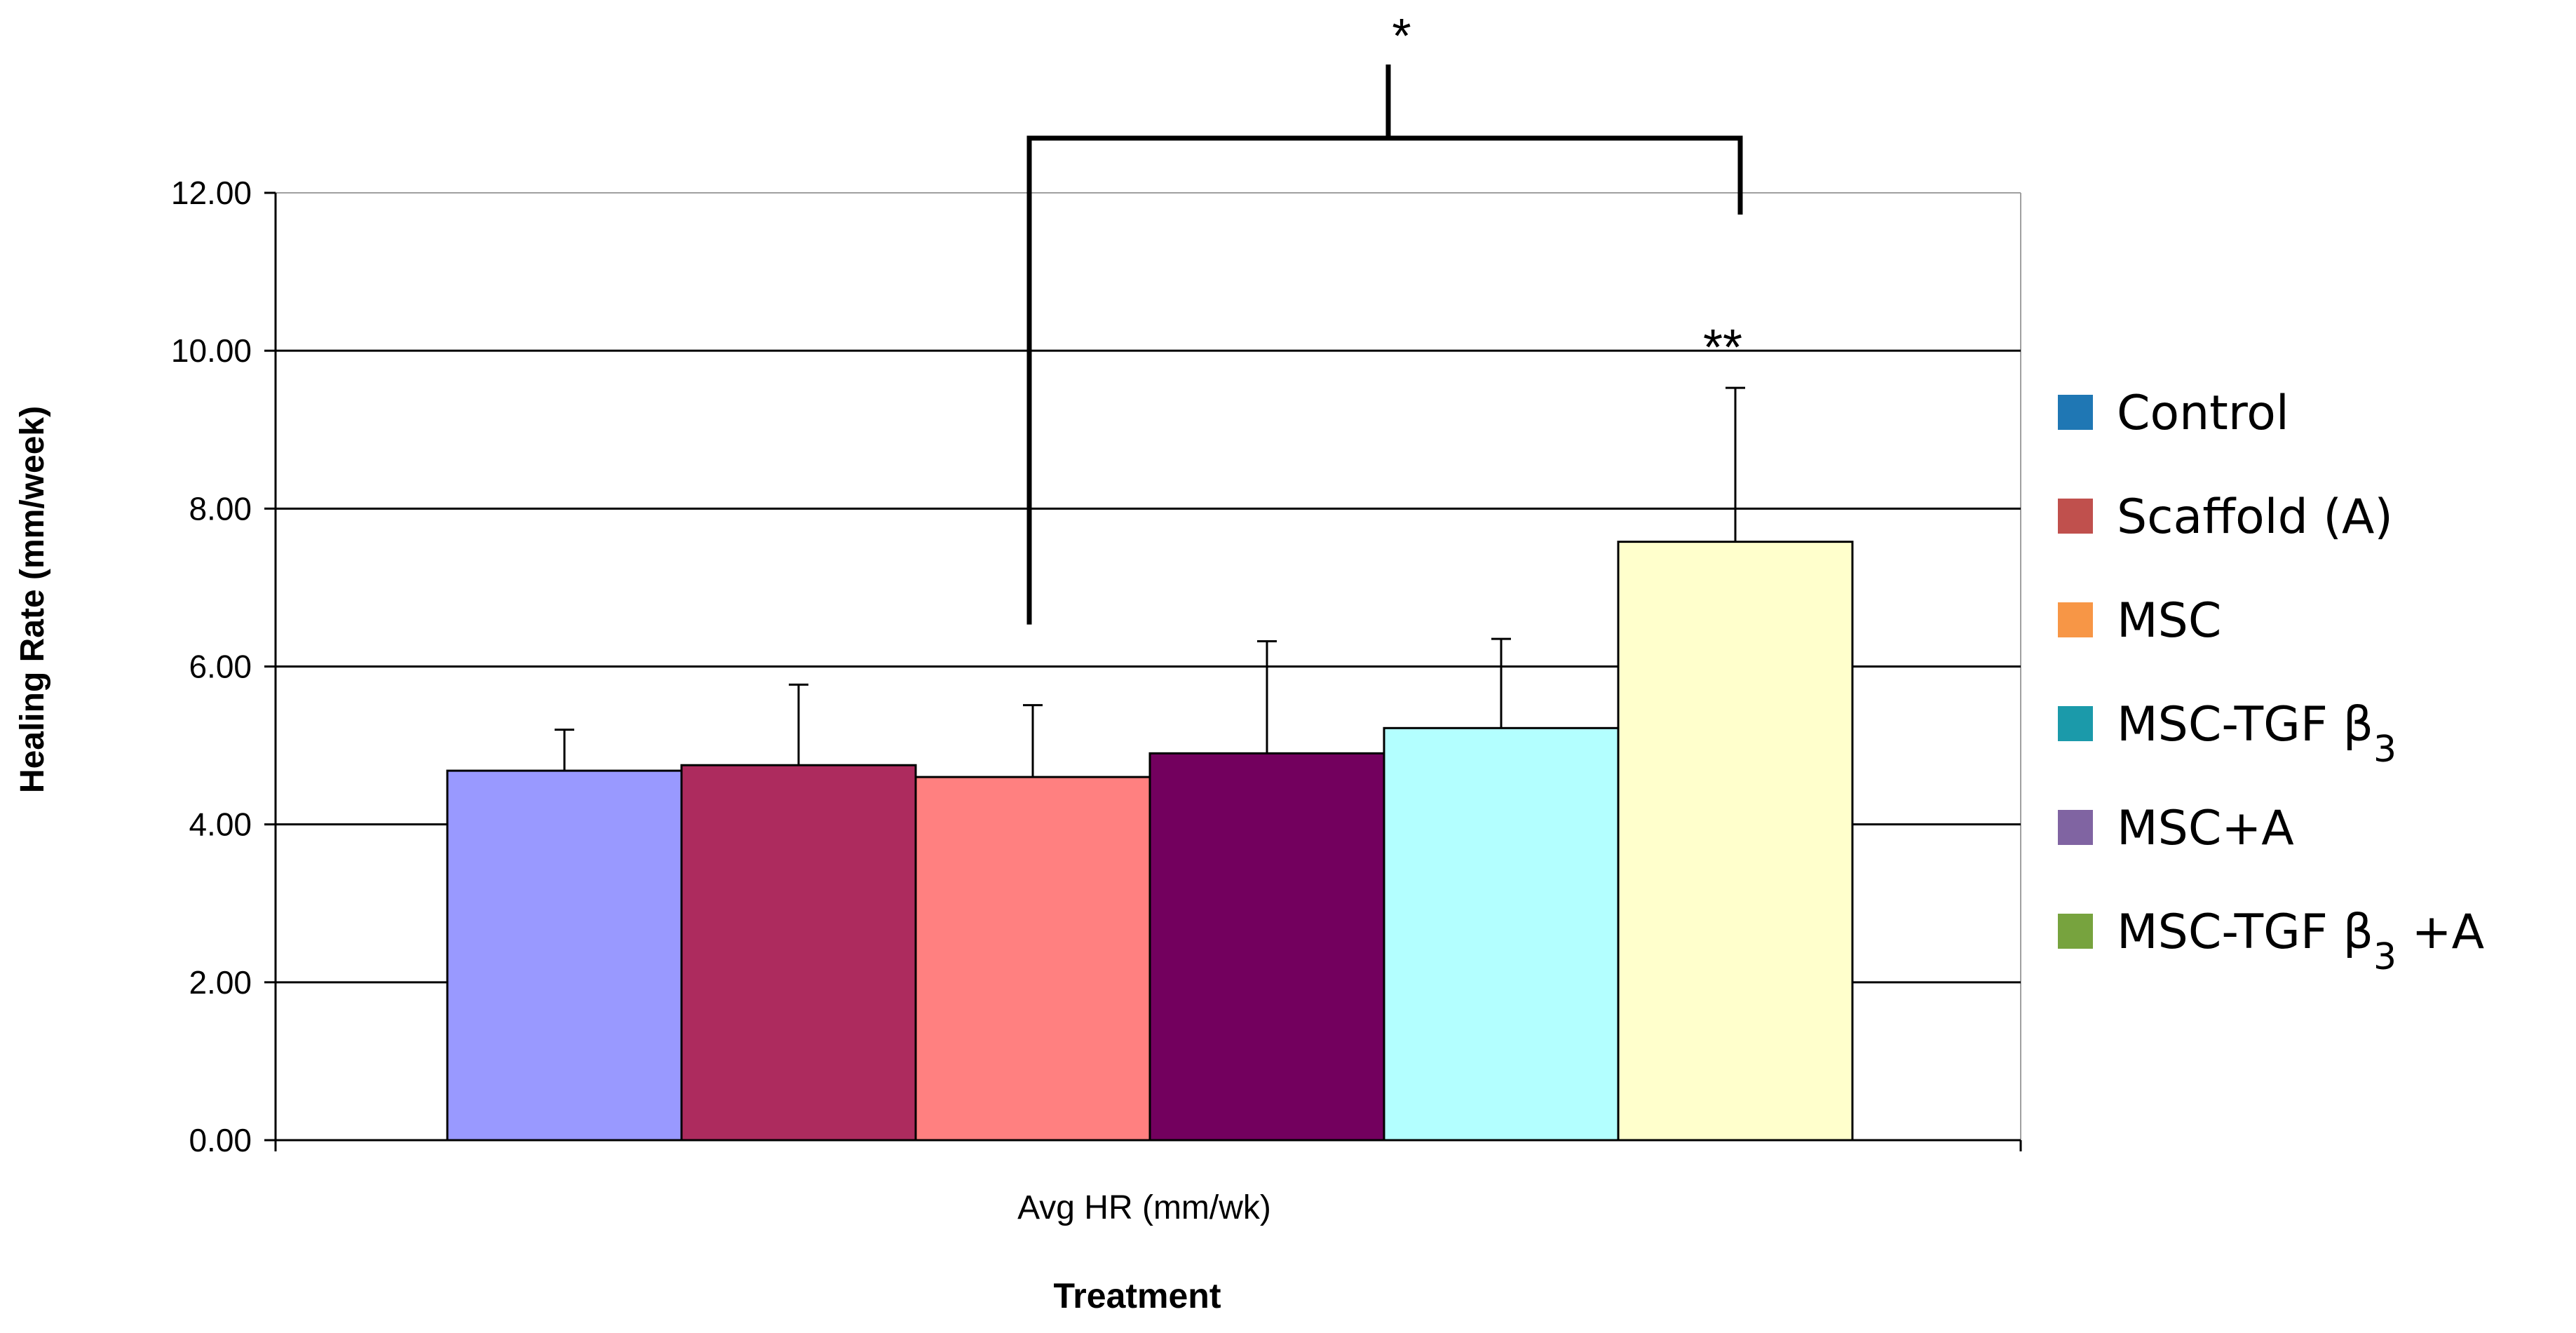 This screenshot has height=1333, width=2576. I want to click on y-tick-label: 8.00, so click(220, 509).